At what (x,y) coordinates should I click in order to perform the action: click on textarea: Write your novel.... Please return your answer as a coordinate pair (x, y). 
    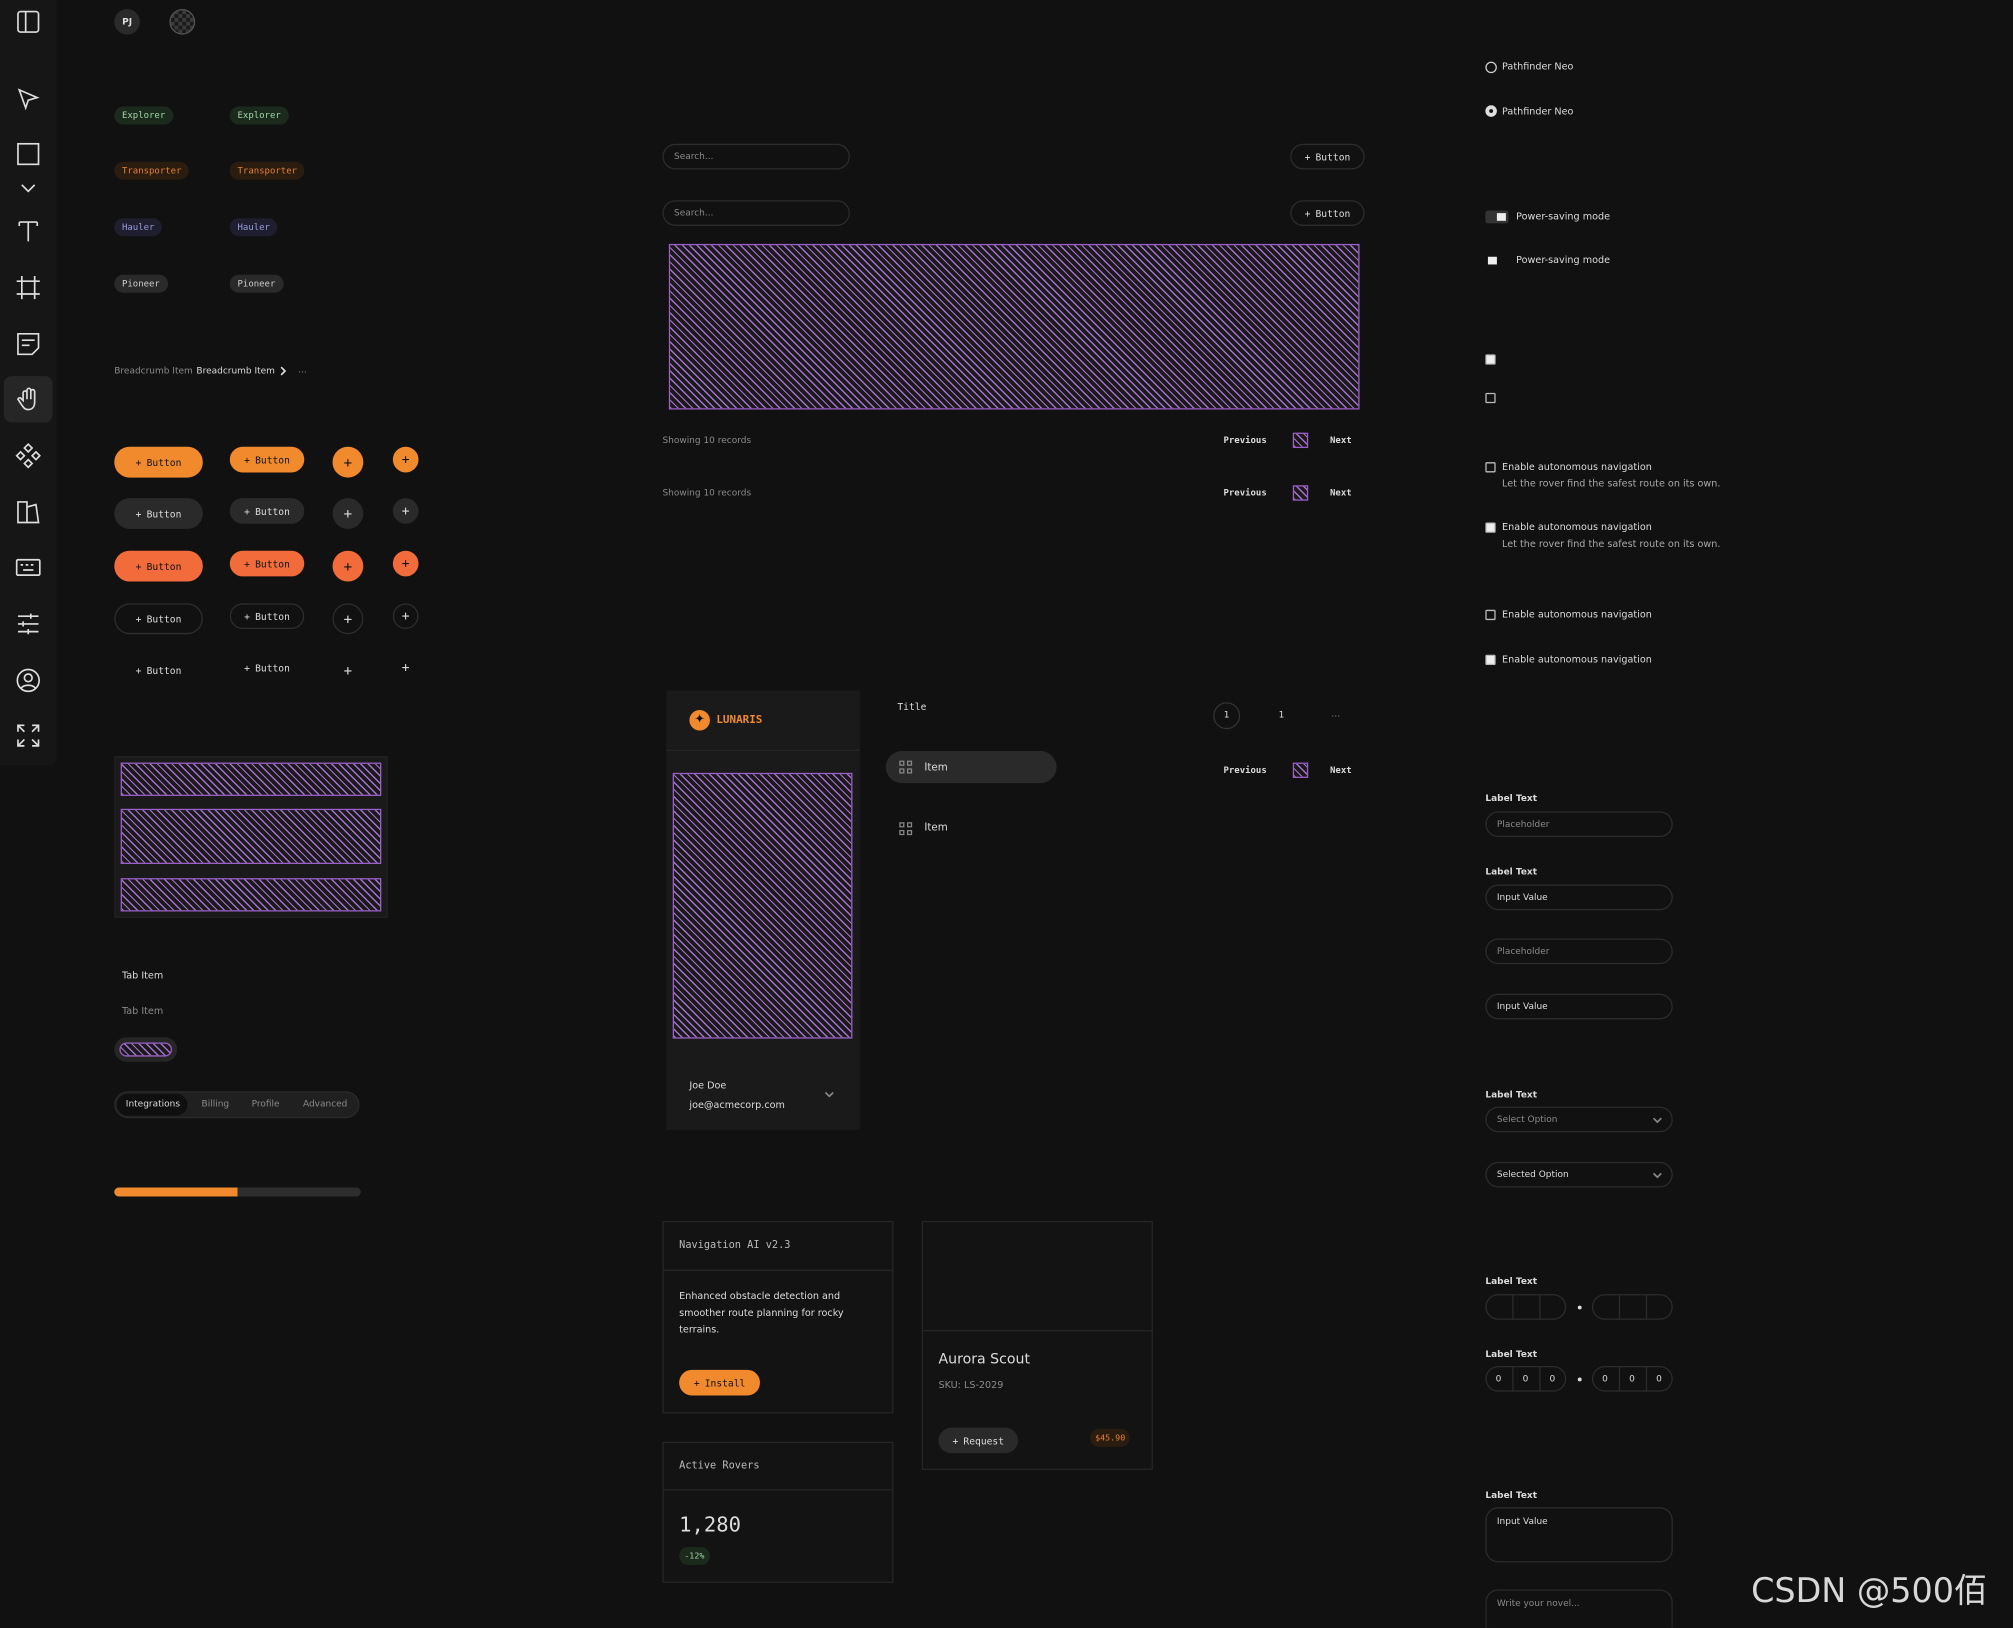
    Looking at the image, I should click on (1579, 1608).